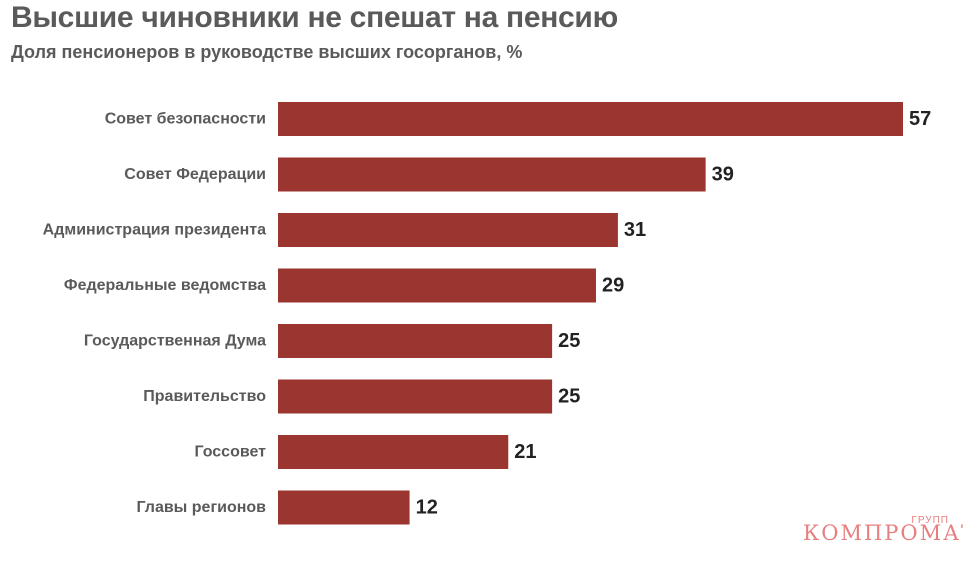  I want to click on category-label: Администрация президента, so click(154, 230).